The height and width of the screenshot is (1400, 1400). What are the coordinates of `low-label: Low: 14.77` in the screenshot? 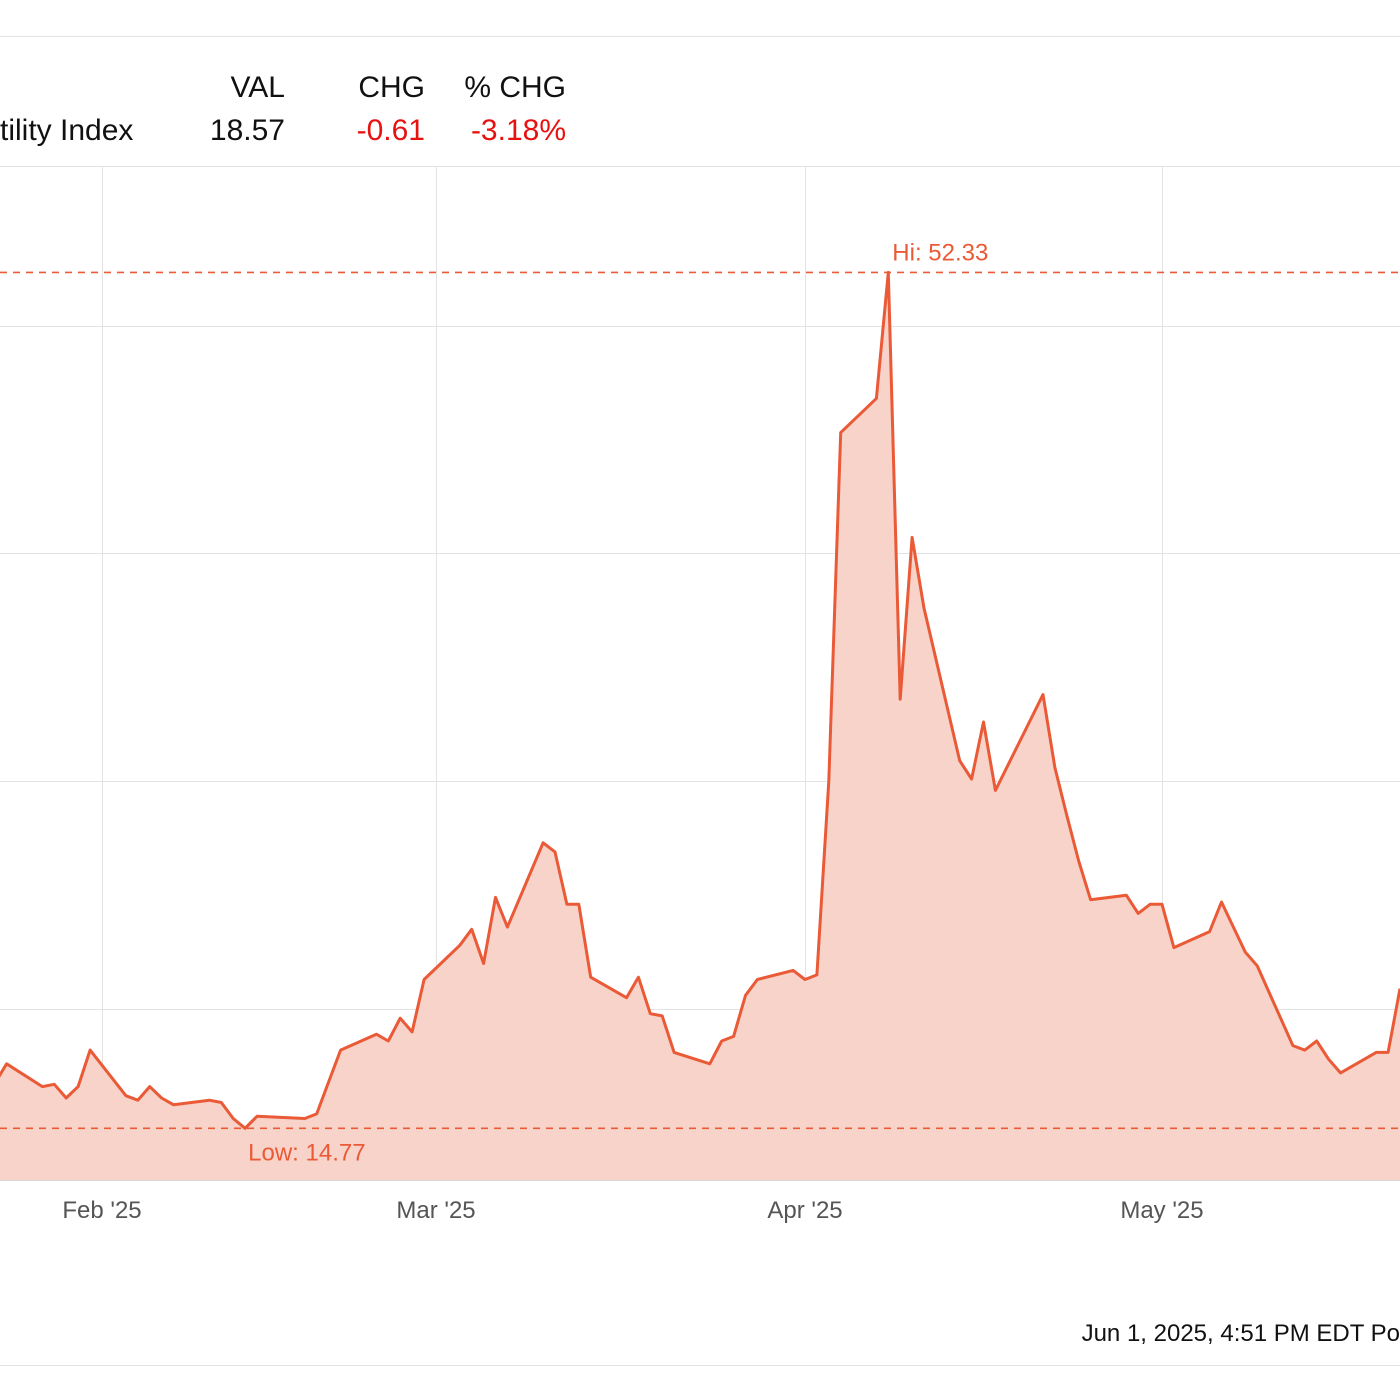 It's located at (306, 1152).